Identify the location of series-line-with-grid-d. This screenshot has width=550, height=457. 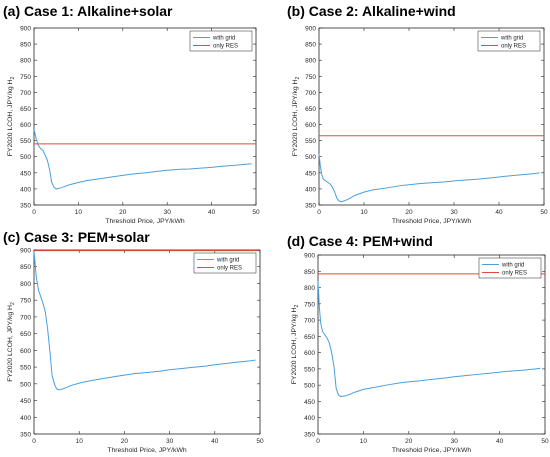
(429, 339).